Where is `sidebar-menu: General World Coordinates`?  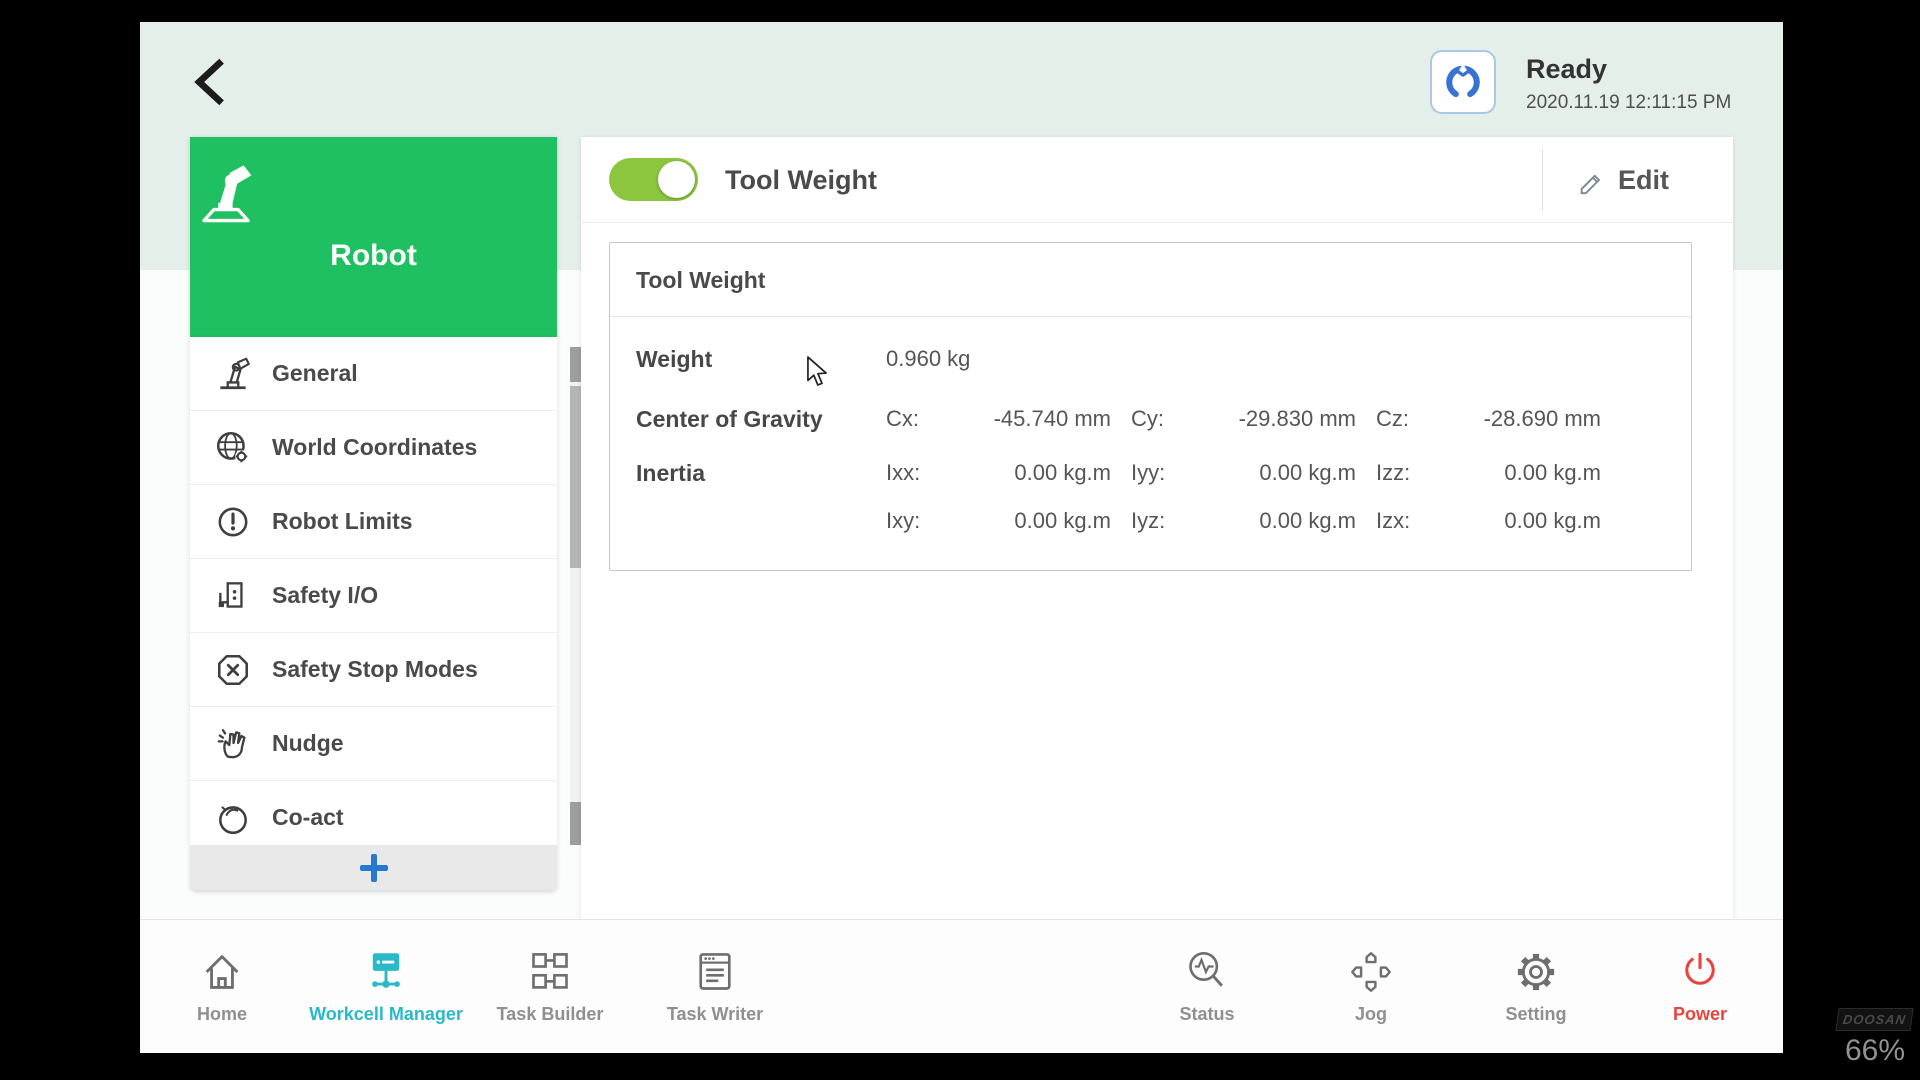 sidebar-menu: General World Coordinates is located at coordinates (373, 591).